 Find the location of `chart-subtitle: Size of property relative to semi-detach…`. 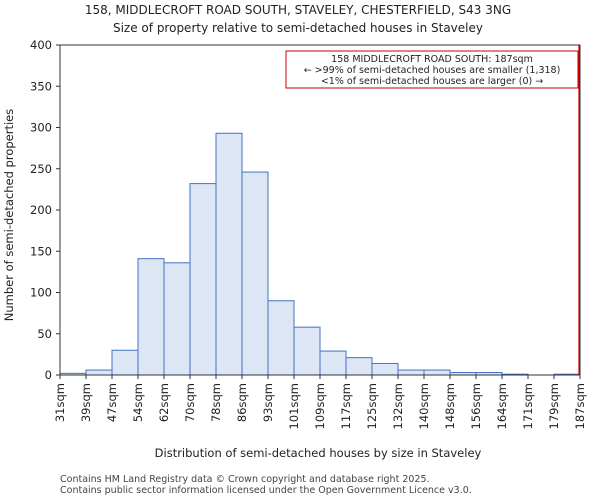

chart-subtitle: Size of property relative to semi-detach… is located at coordinates (298, 28).